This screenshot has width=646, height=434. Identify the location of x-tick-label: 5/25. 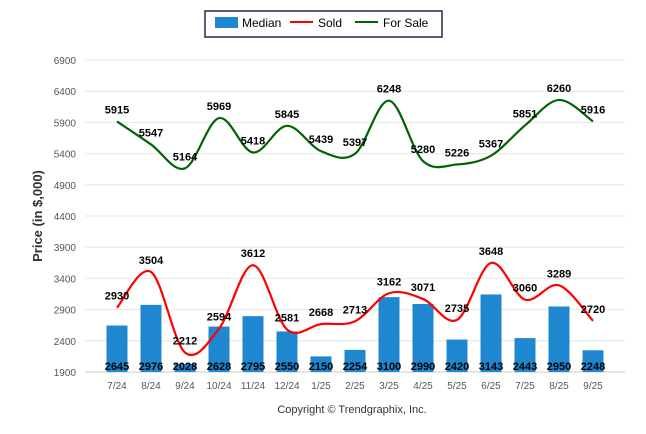
(457, 386).